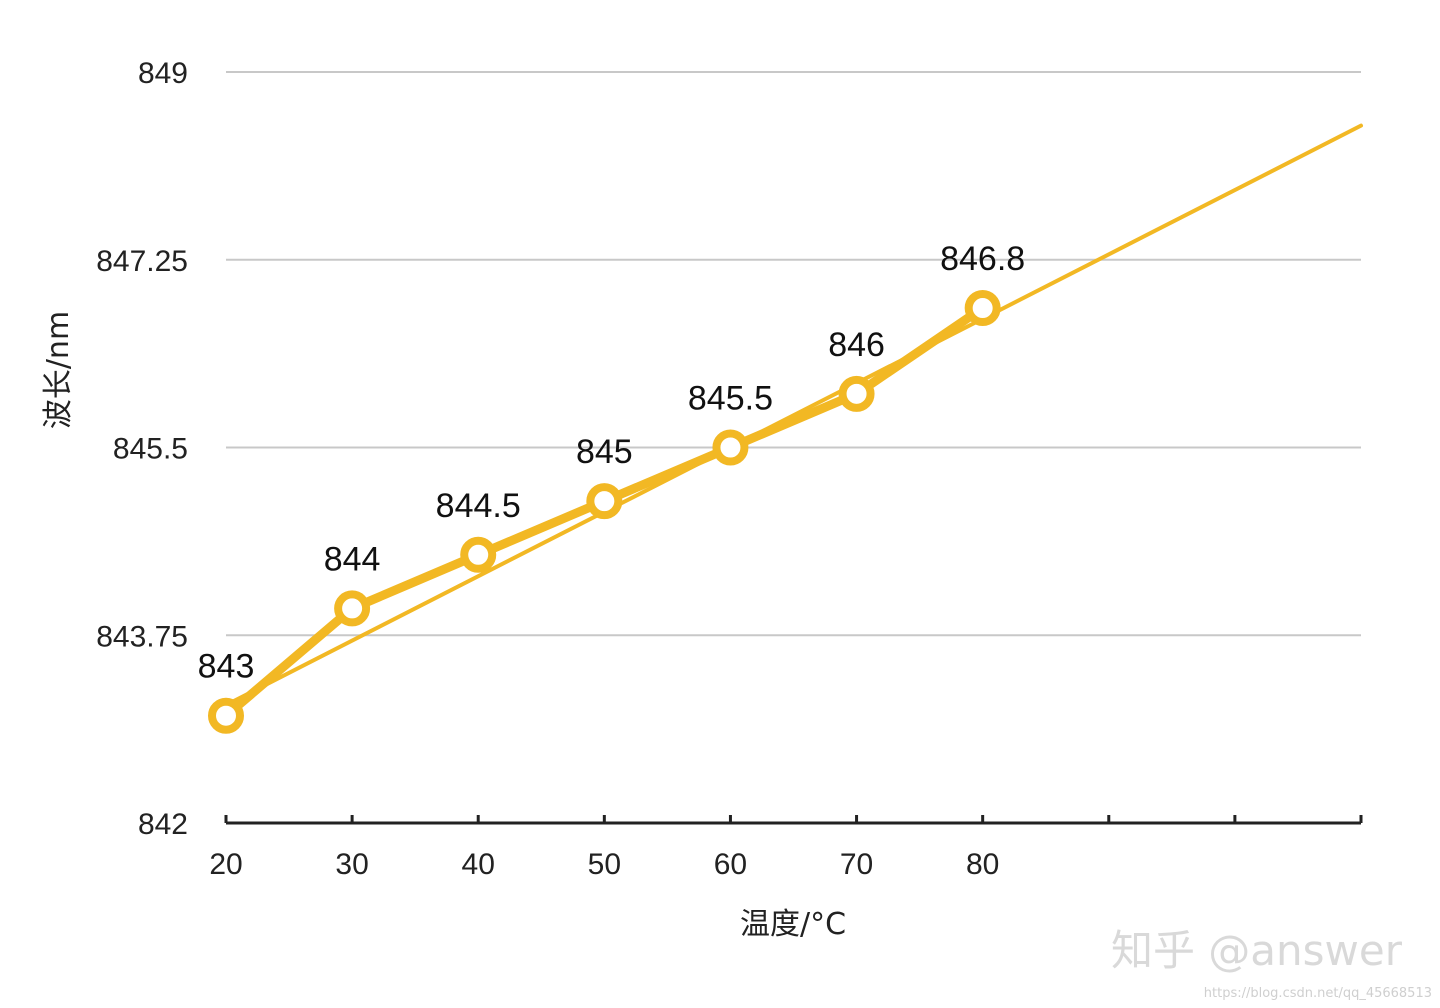 Image resolution: width=1440 pixels, height=1008 pixels. What do you see at coordinates (730, 864) in the screenshot?
I see `x-tick-label: 60` at bounding box center [730, 864].